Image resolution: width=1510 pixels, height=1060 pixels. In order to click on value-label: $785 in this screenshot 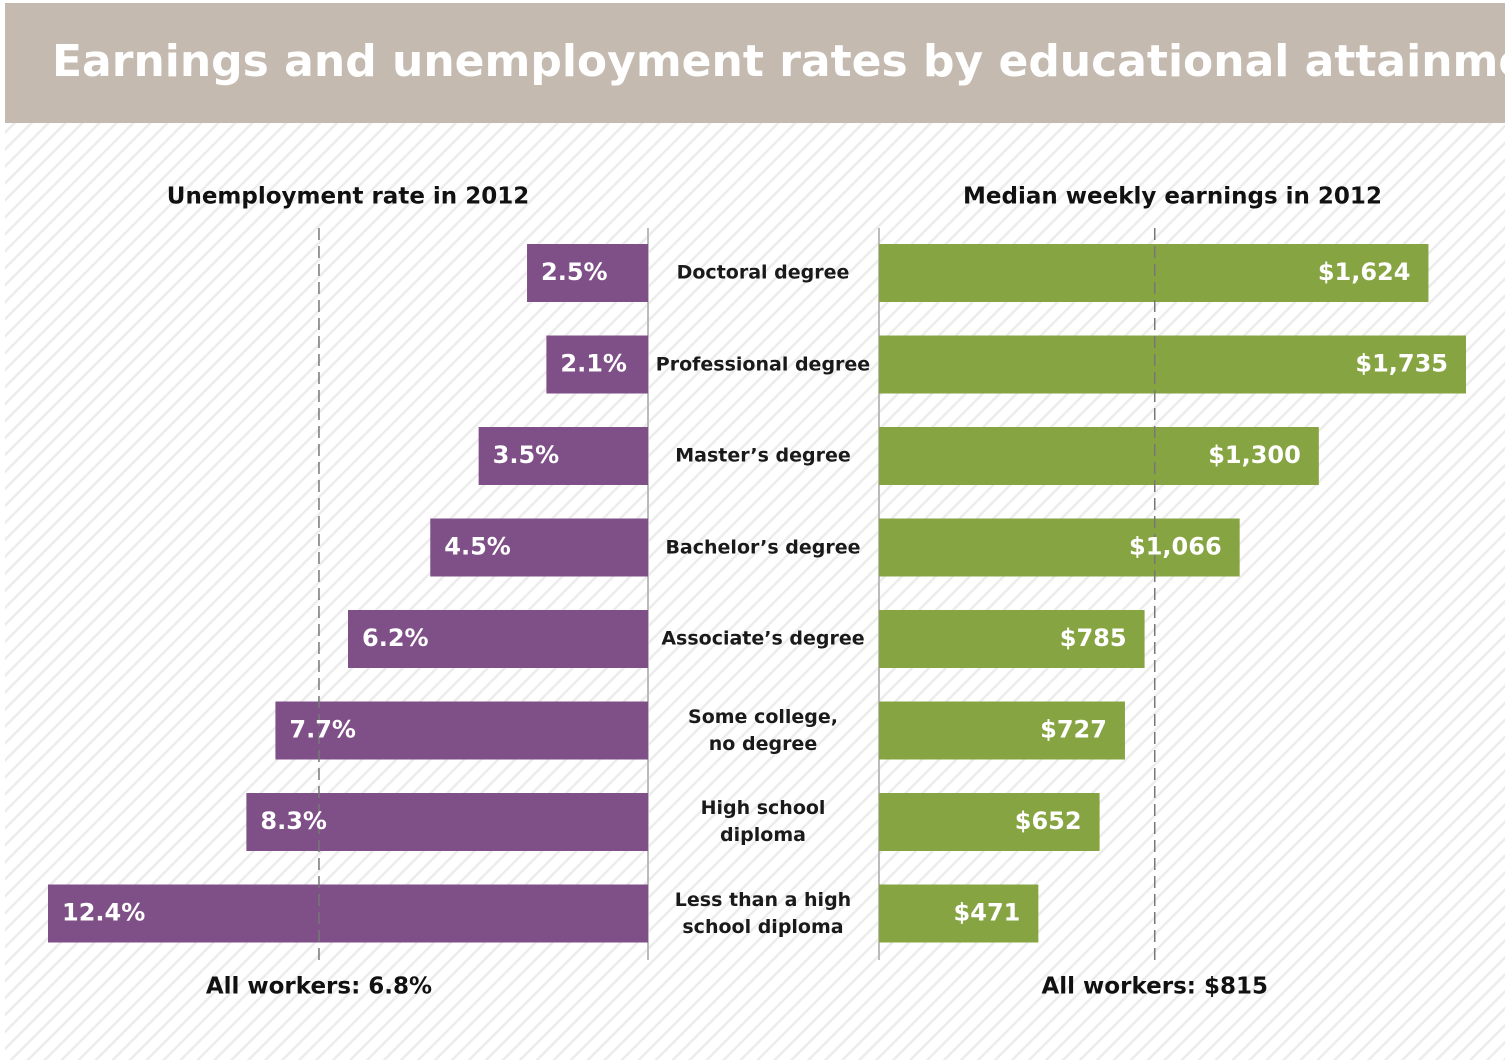, I will do `click(1093, 638)`.